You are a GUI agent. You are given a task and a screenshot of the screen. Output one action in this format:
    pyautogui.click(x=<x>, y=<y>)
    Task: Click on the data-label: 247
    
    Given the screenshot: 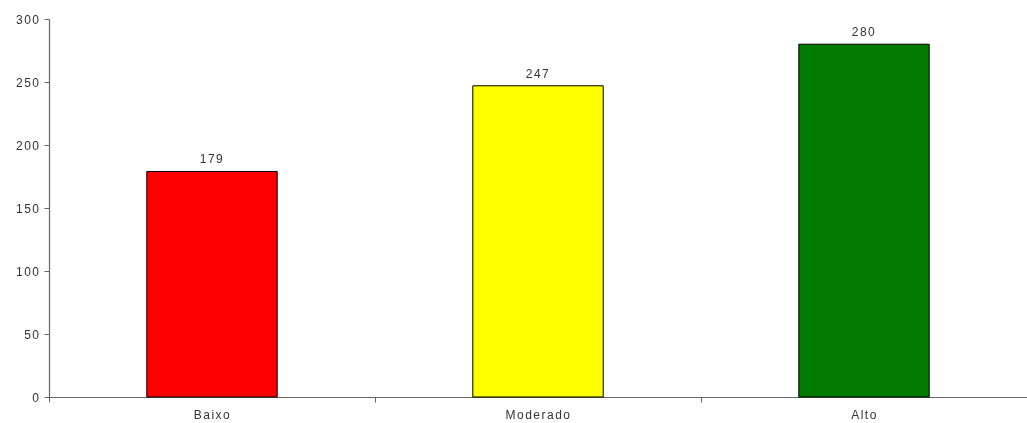 What is the action you would take?
    pyautogui.click(x=538, y=73)
    